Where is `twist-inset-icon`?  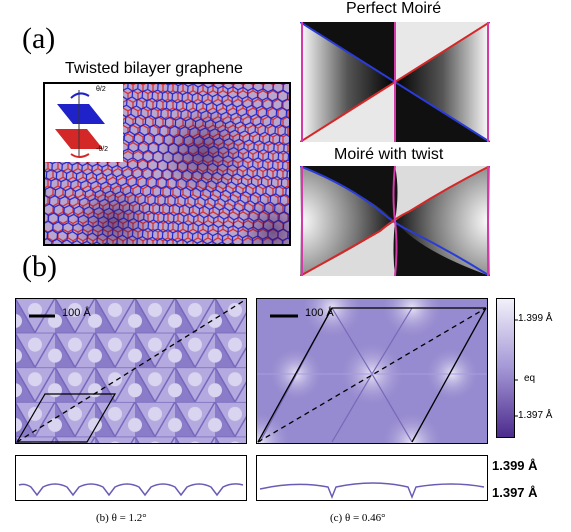 twist-inset-icon is located at coordinates (84, 123).